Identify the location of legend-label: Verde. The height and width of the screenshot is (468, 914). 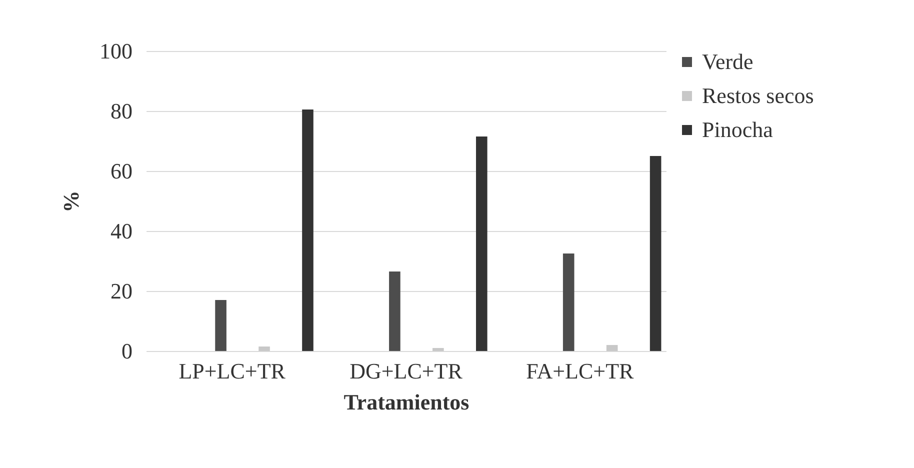
(728, 61).